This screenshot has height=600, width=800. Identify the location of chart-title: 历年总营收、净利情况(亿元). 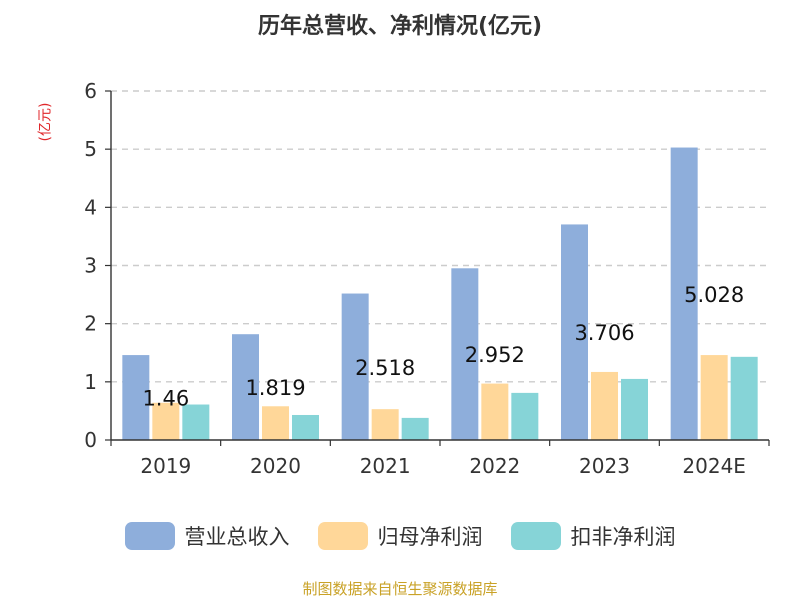
(400, 26).